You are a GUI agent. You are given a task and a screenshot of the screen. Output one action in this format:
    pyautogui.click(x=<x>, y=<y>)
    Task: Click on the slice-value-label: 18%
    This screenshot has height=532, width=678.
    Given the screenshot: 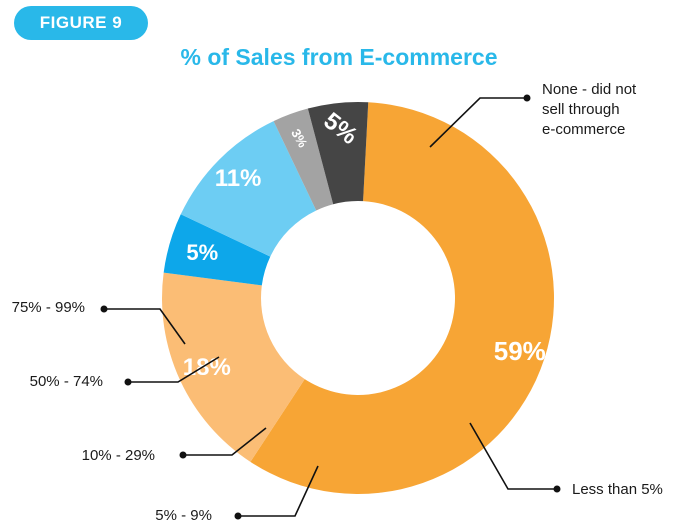 What is the action you would take?
    pyautogui.click(x=207, y=367)
    